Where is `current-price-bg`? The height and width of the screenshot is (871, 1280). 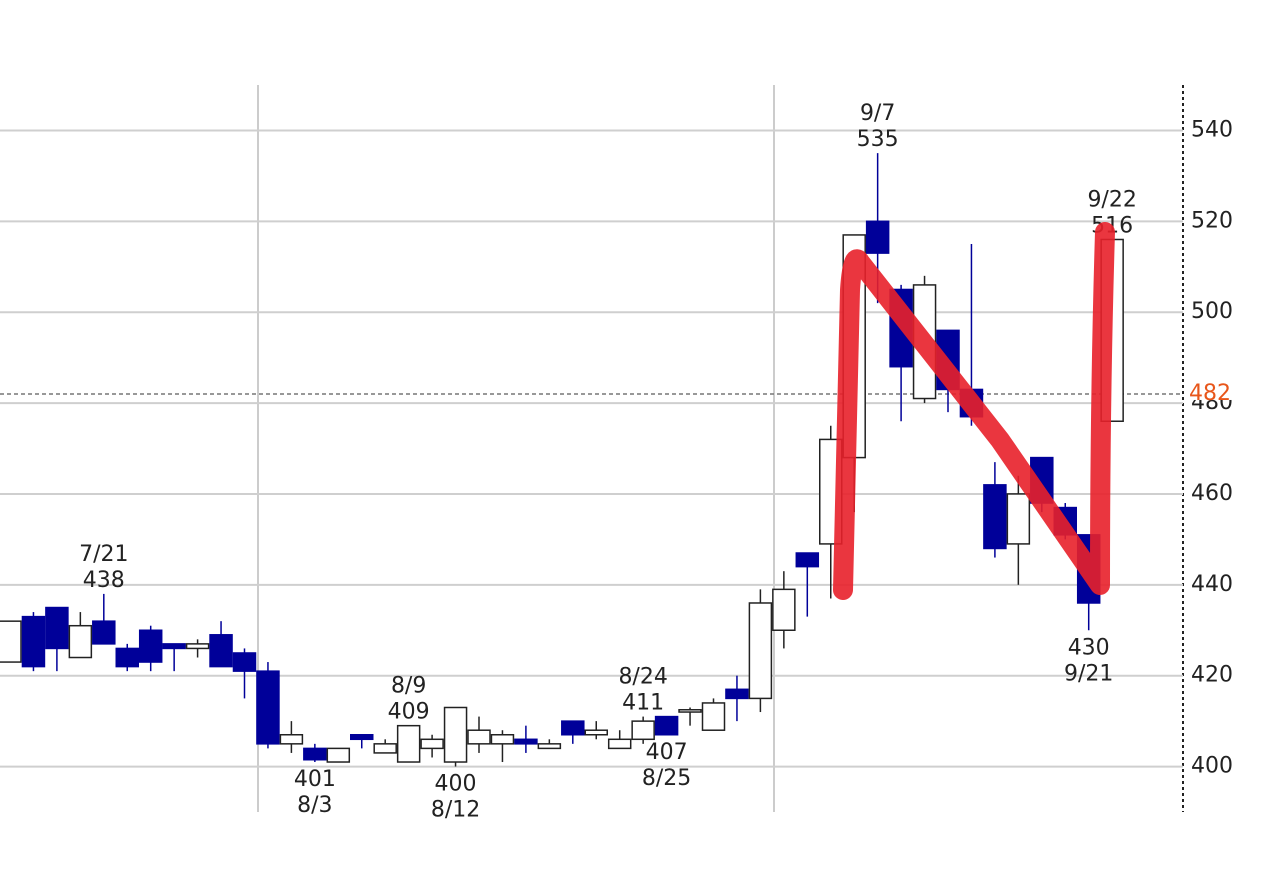 current-price-bg is located at coordinates (1210, 390).